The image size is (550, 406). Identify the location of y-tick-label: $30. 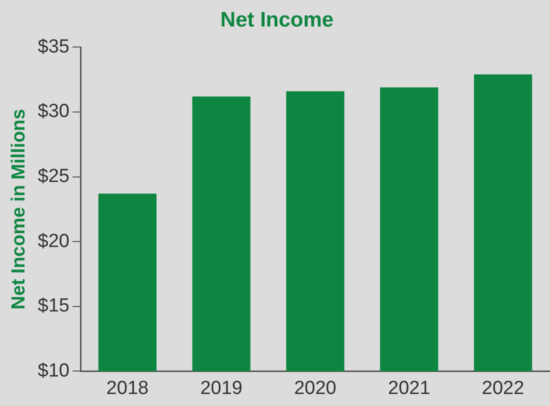
(54, 111).